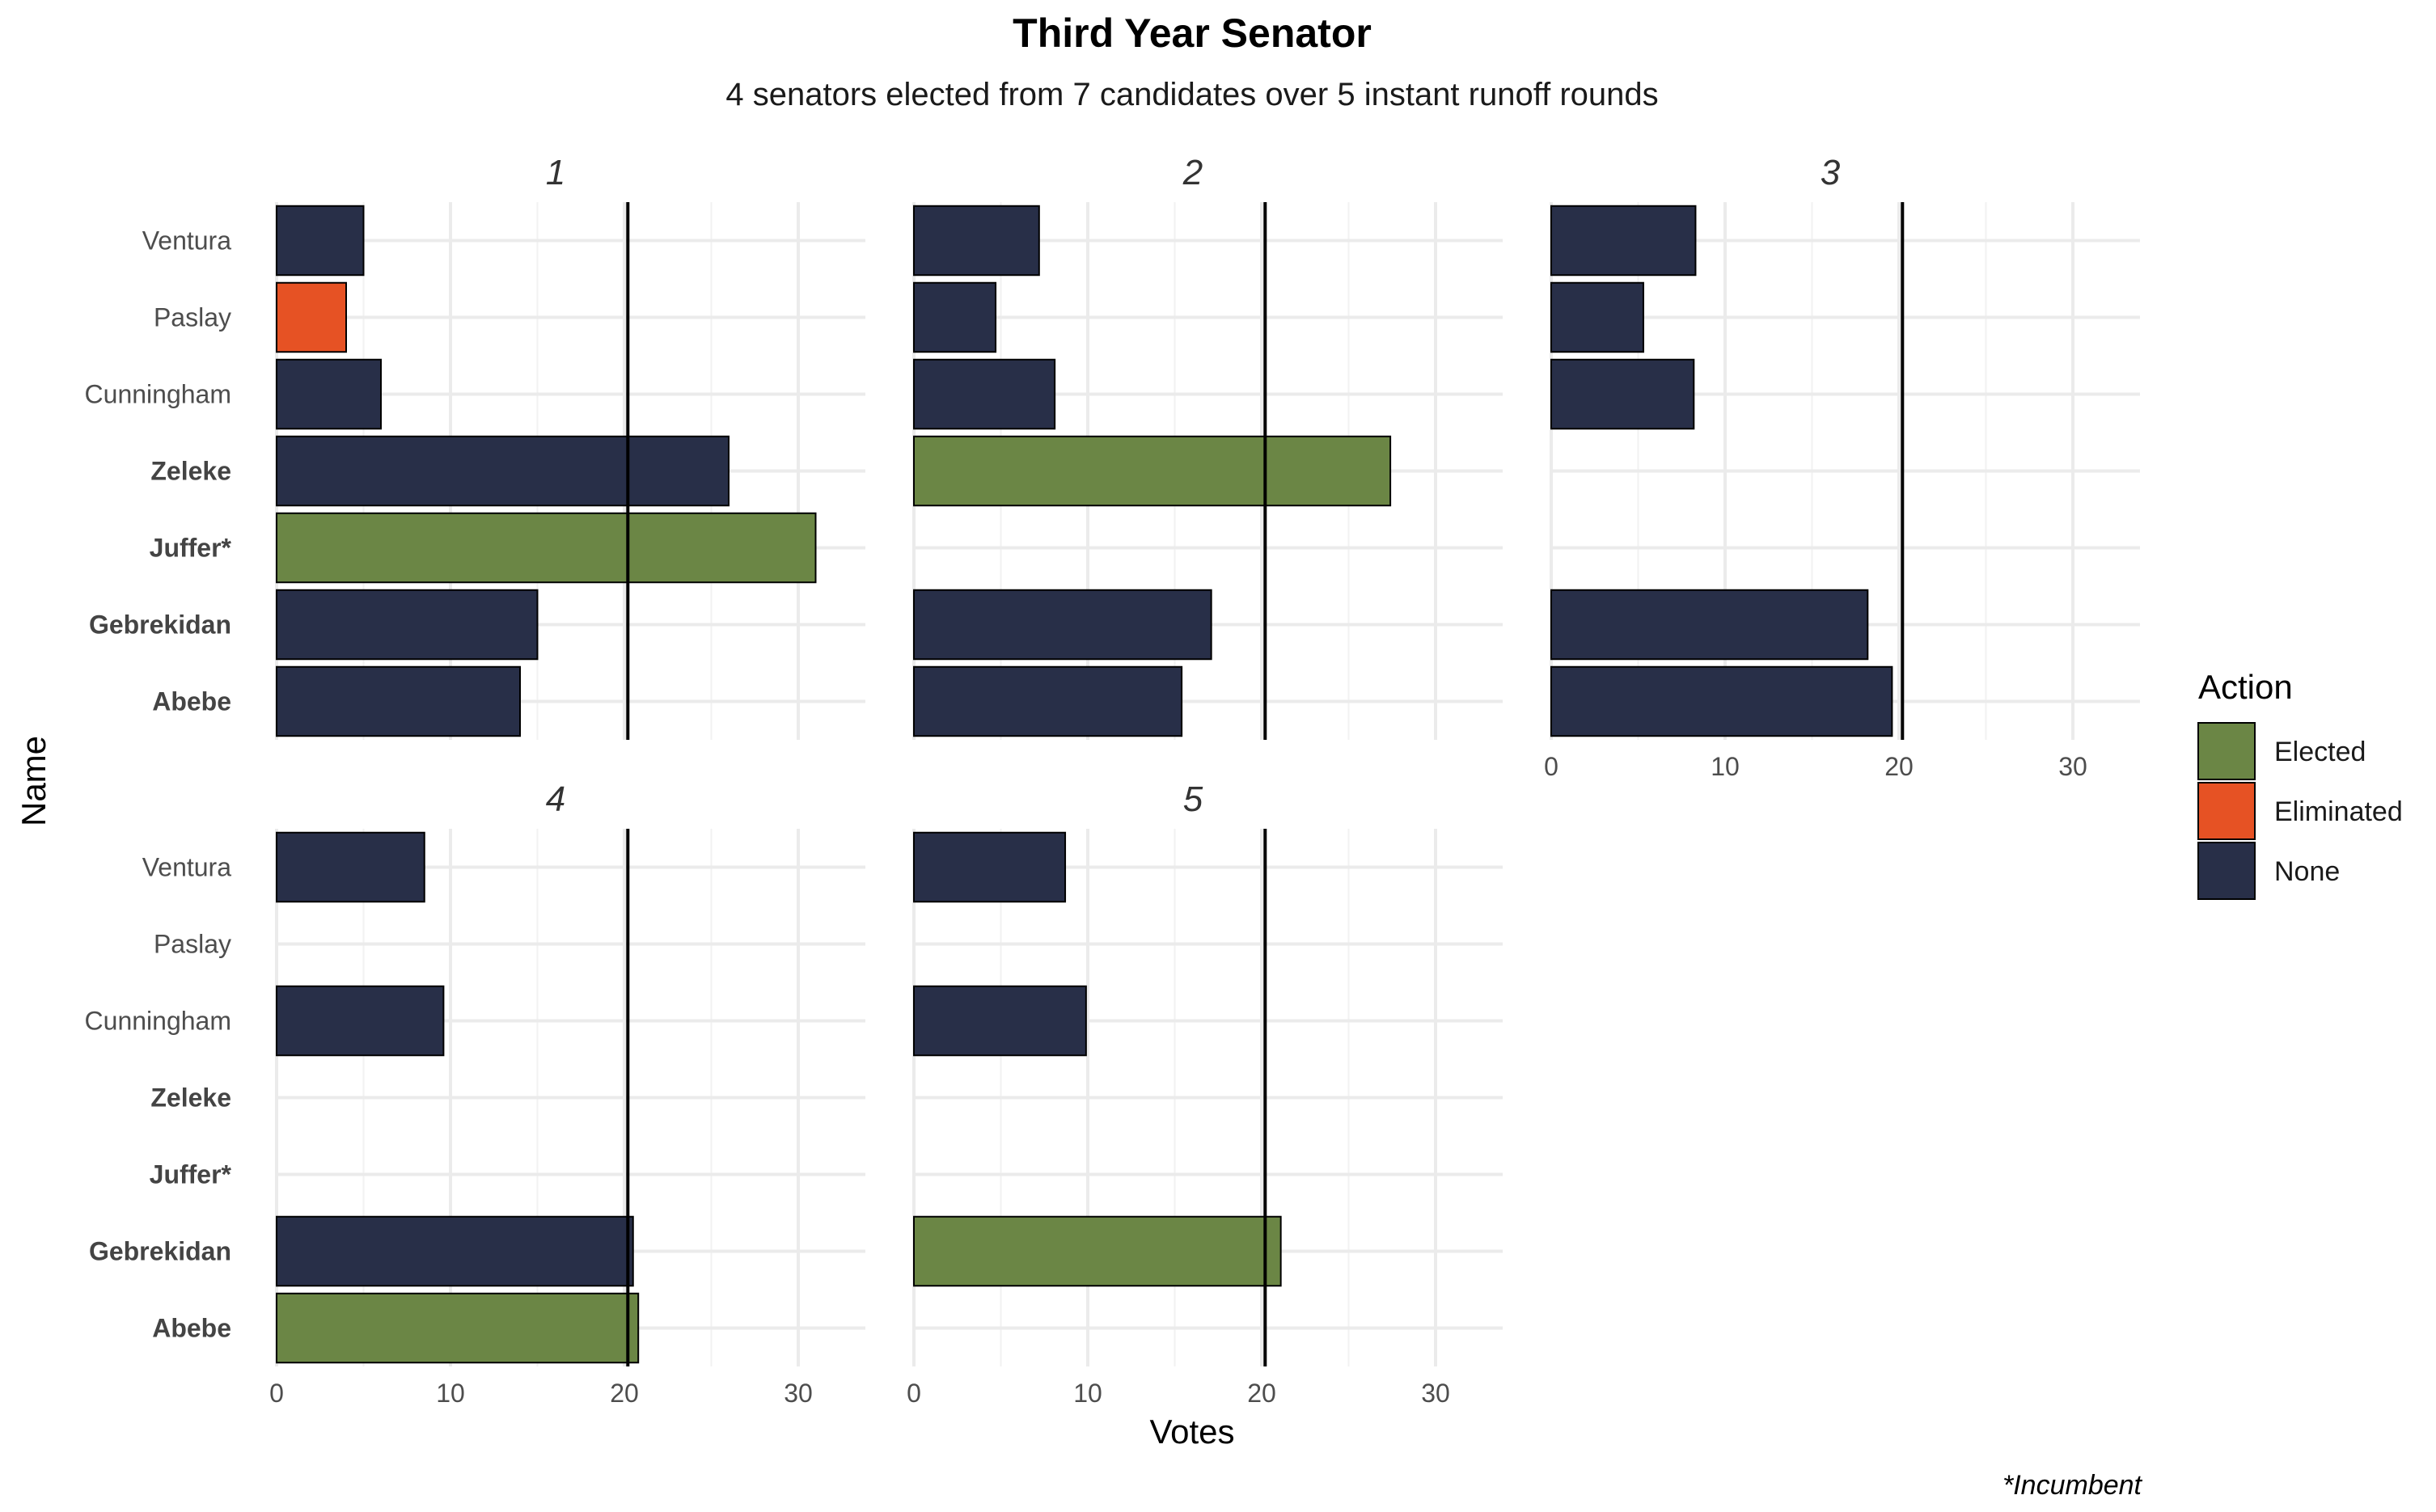 The width and height of the screenshot is (2436, 1512). I want to click on panel-round-3: 30 10 20 30, so click(1842, 467).